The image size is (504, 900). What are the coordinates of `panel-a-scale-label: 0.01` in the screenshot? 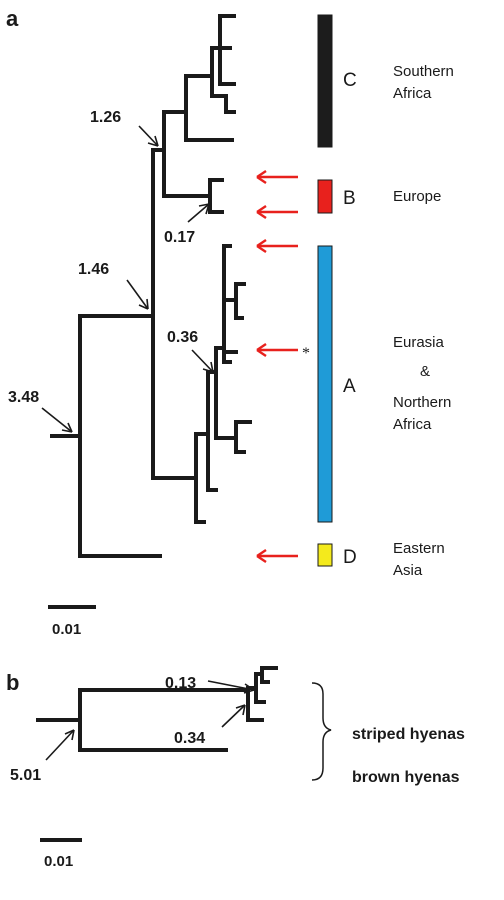 It's located at (66, 629).